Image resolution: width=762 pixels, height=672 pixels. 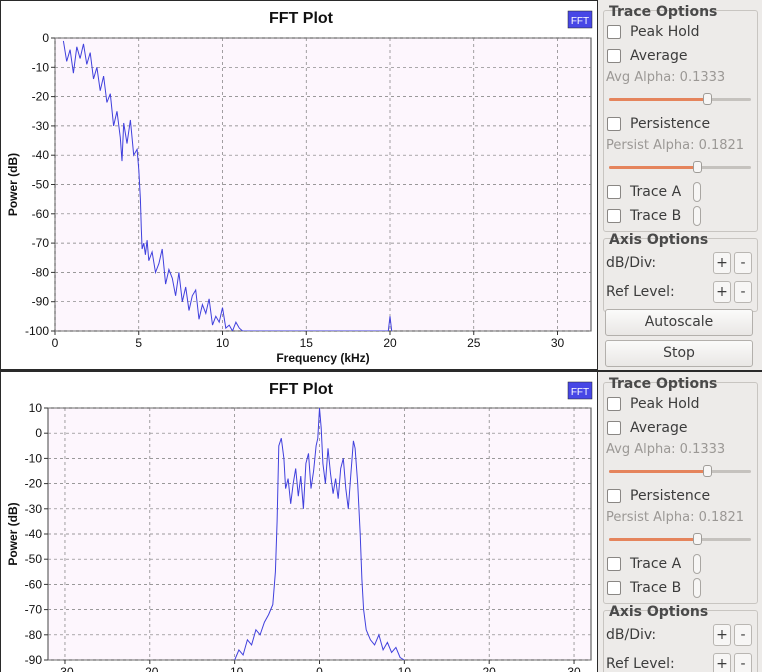 I want to click on top-x-tick-label: 10, so click(x=223, y=343).